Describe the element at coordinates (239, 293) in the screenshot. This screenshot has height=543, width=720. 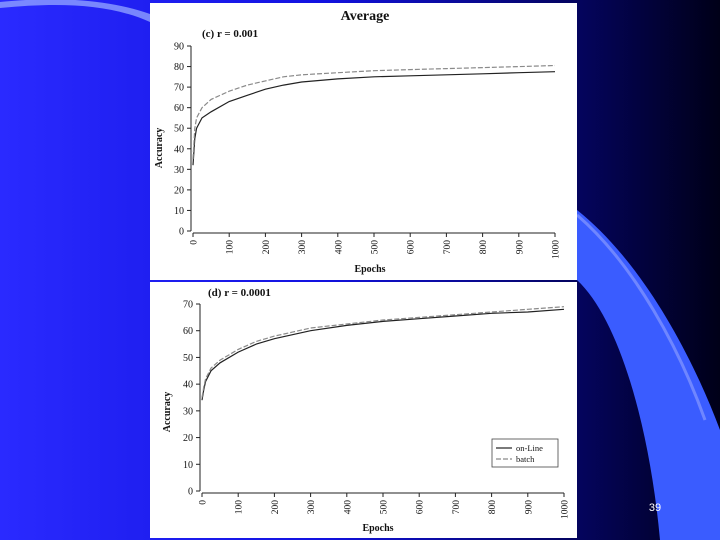
I see `chart-subtitle: (d) r = 0.0001` at that location.